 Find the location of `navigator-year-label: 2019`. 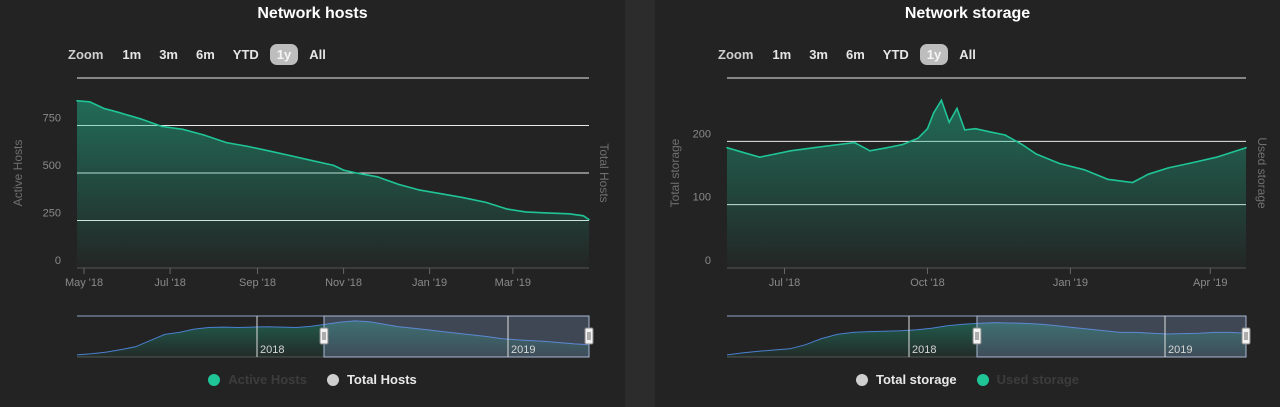

navigator-year-label: 2019 is located at coordinates (1180, 350).